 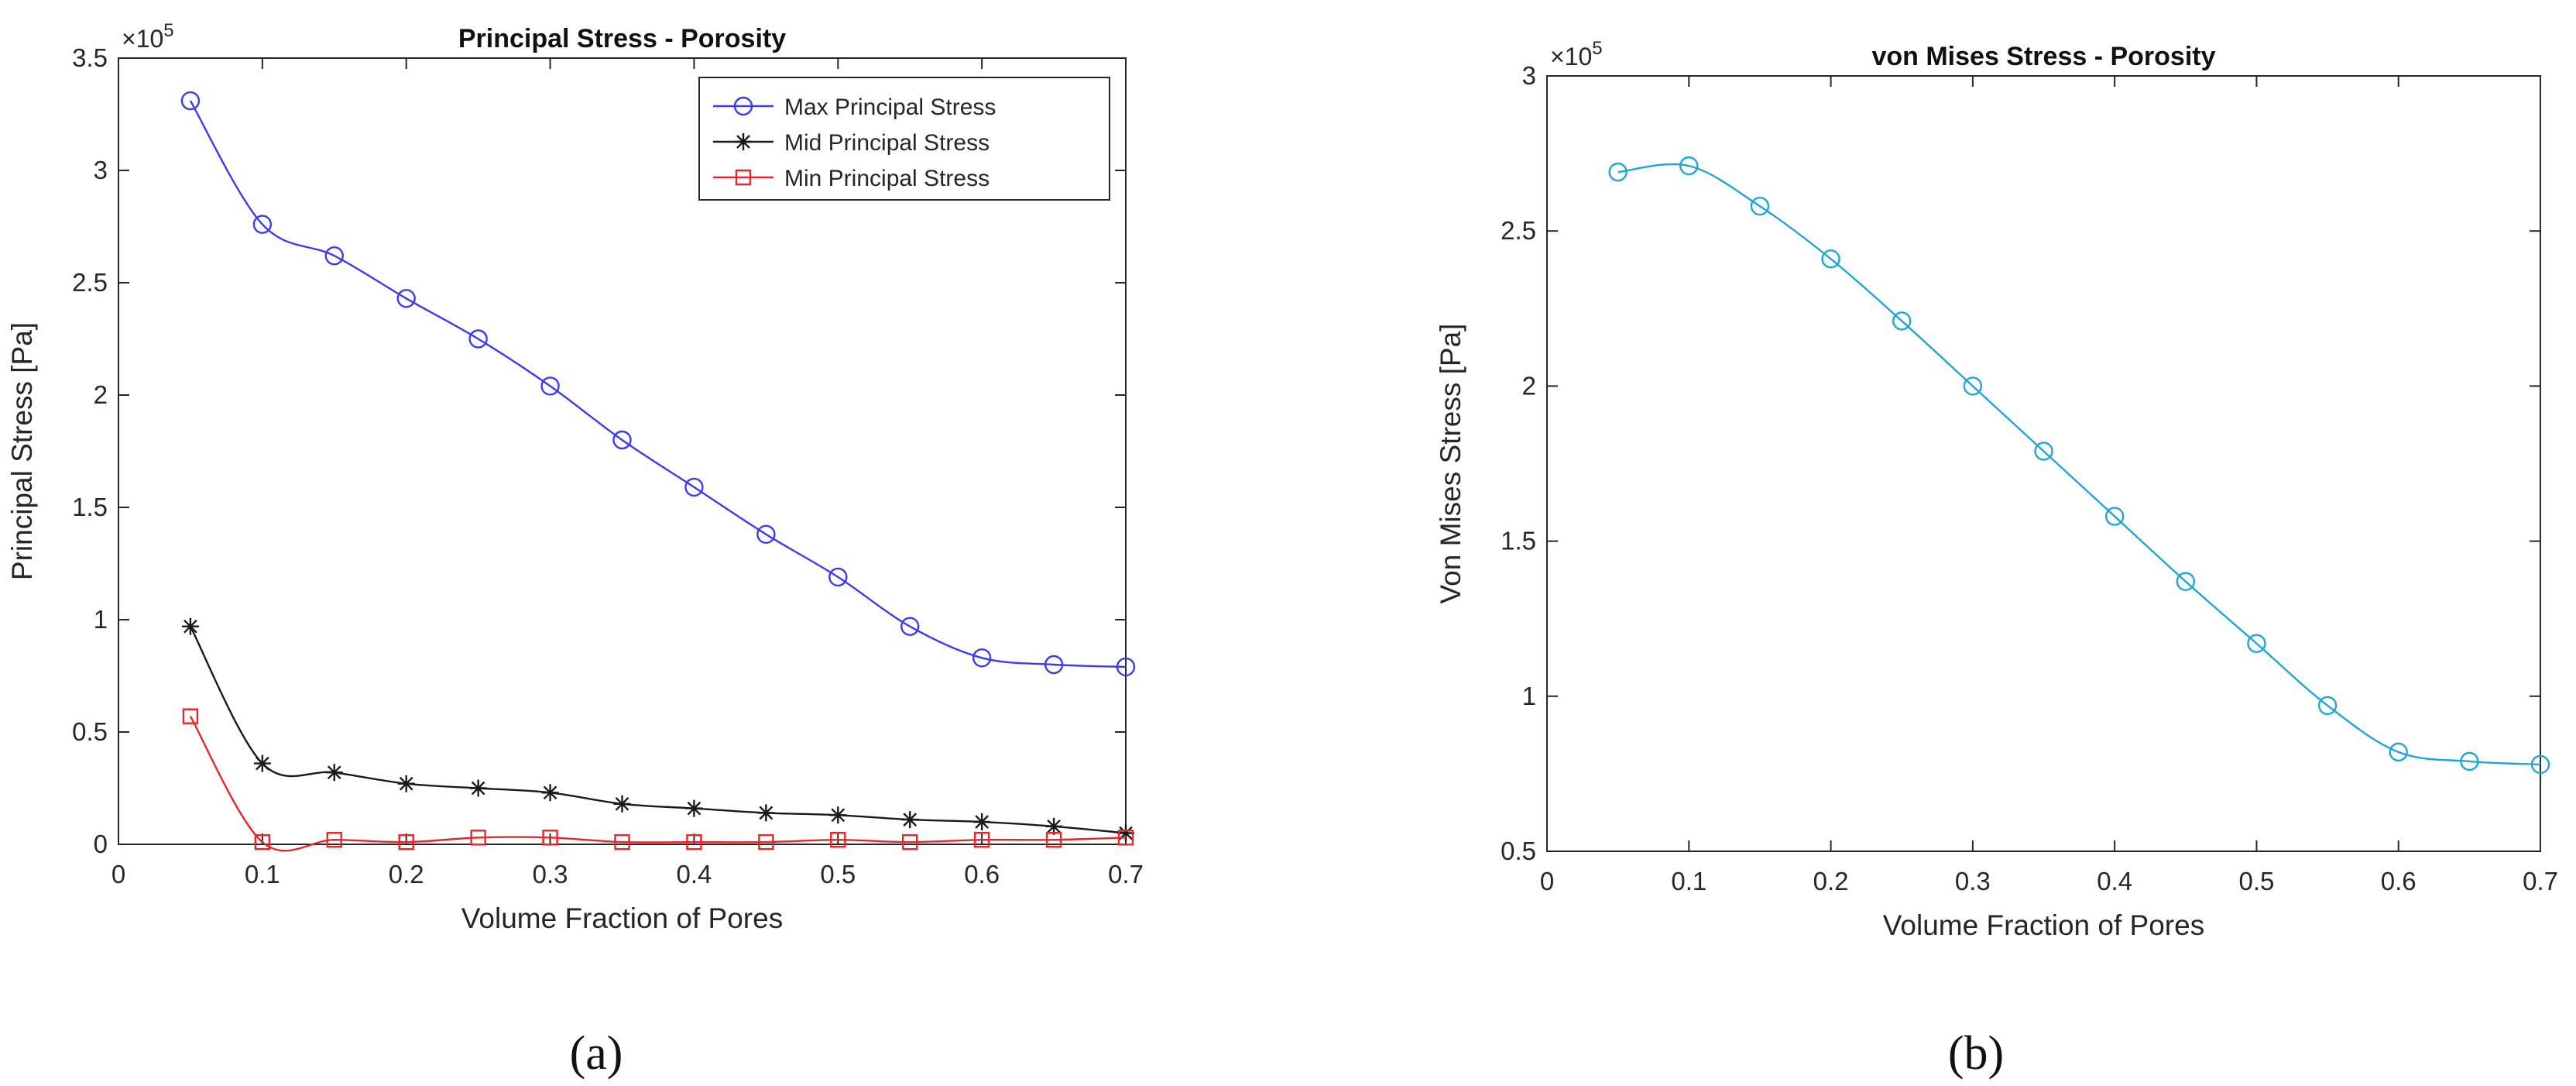 I want to click on x-tick-label: 0.1, so click(x=1688, y=881).